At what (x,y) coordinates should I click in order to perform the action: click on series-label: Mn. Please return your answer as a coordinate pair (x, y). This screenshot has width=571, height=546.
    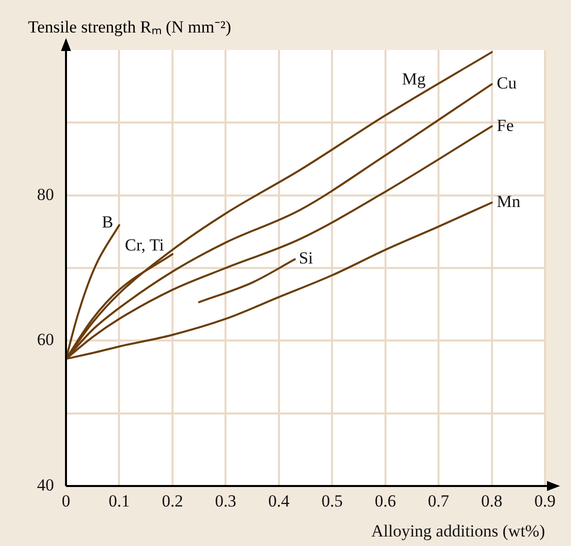
    Looking at the image, I should click on (508, 202).